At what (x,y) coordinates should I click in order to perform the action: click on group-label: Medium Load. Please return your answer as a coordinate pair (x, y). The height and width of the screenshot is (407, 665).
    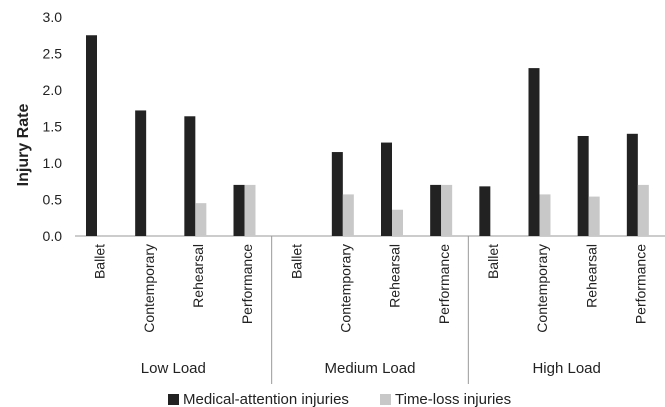
    Looking at the image, I should click on (370, 368).